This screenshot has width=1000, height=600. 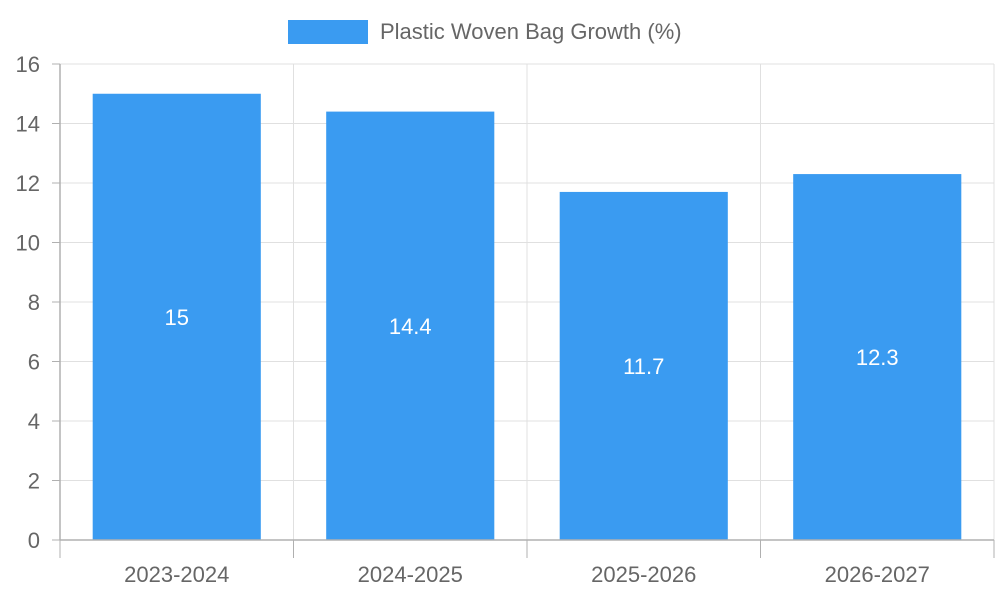 I want to click on value-label: 12.3, so click(x=877, y=357).